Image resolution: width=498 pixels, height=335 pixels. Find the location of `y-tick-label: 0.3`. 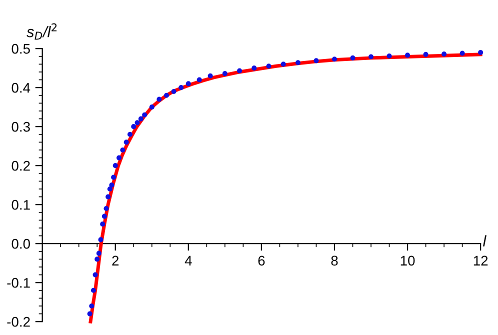

y-tick-label: 0.3 is located at coordinates (21, 127).